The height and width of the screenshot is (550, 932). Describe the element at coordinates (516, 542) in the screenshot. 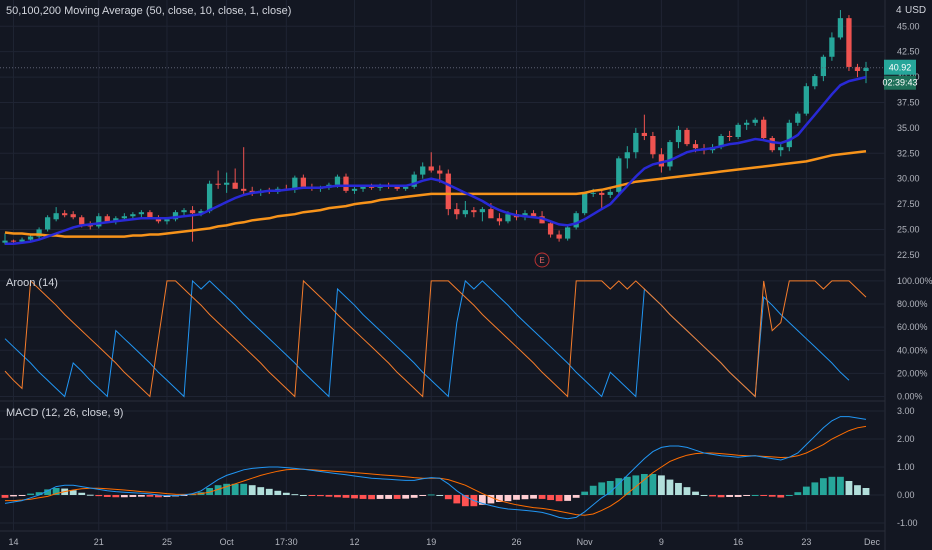

I see `time-tick-label: 26` at that location.